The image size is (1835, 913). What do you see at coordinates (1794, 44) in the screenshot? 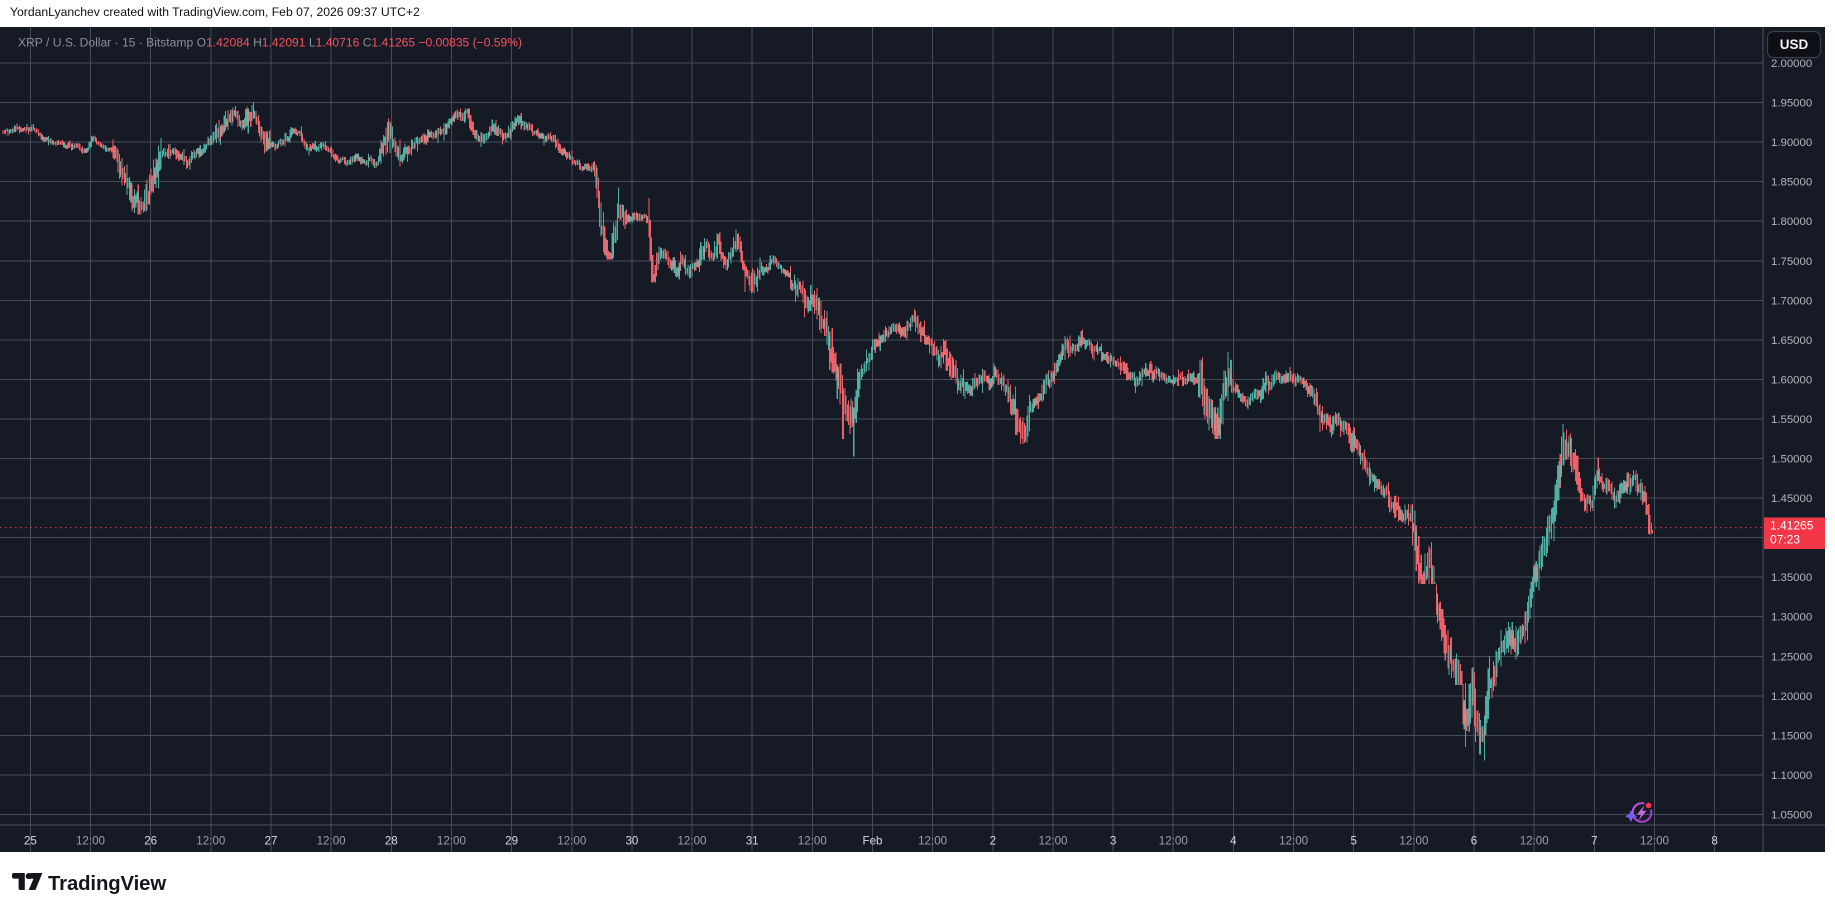
I see `svg-text: USD` at bounding box center [1794, 44].